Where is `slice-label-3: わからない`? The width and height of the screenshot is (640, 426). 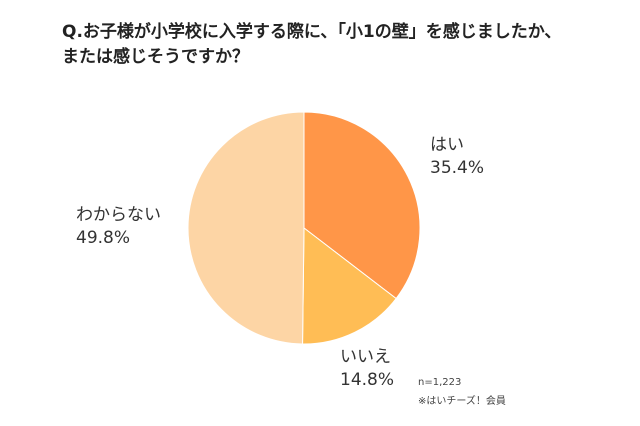 slice-label-3: わからない is located at coordinates (118, 215).